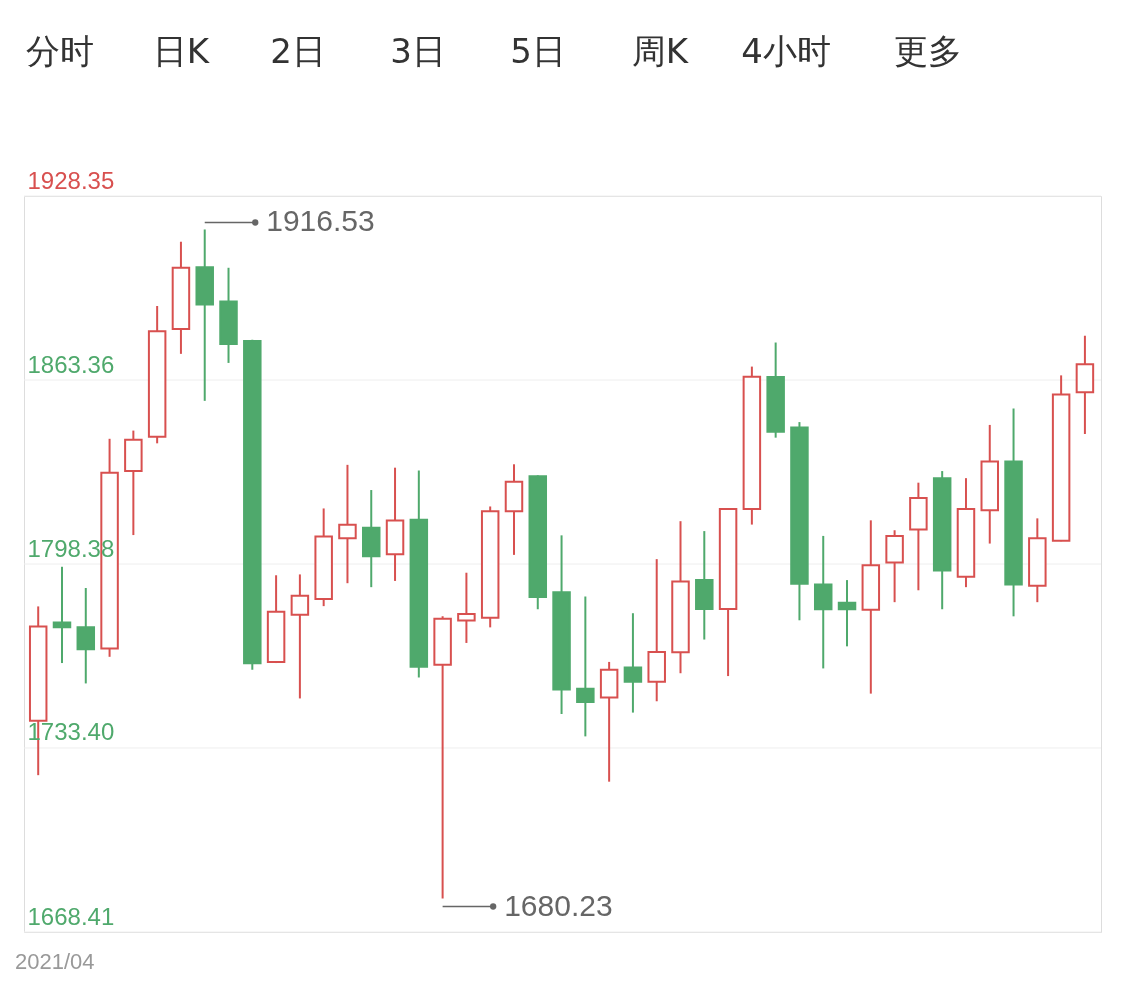 This screenshot has height=982, width=1125. What do you see at coordinates (320, 221) in the screenshot?
I see `annotation: 1916.53` at bounding box center [320, 221].